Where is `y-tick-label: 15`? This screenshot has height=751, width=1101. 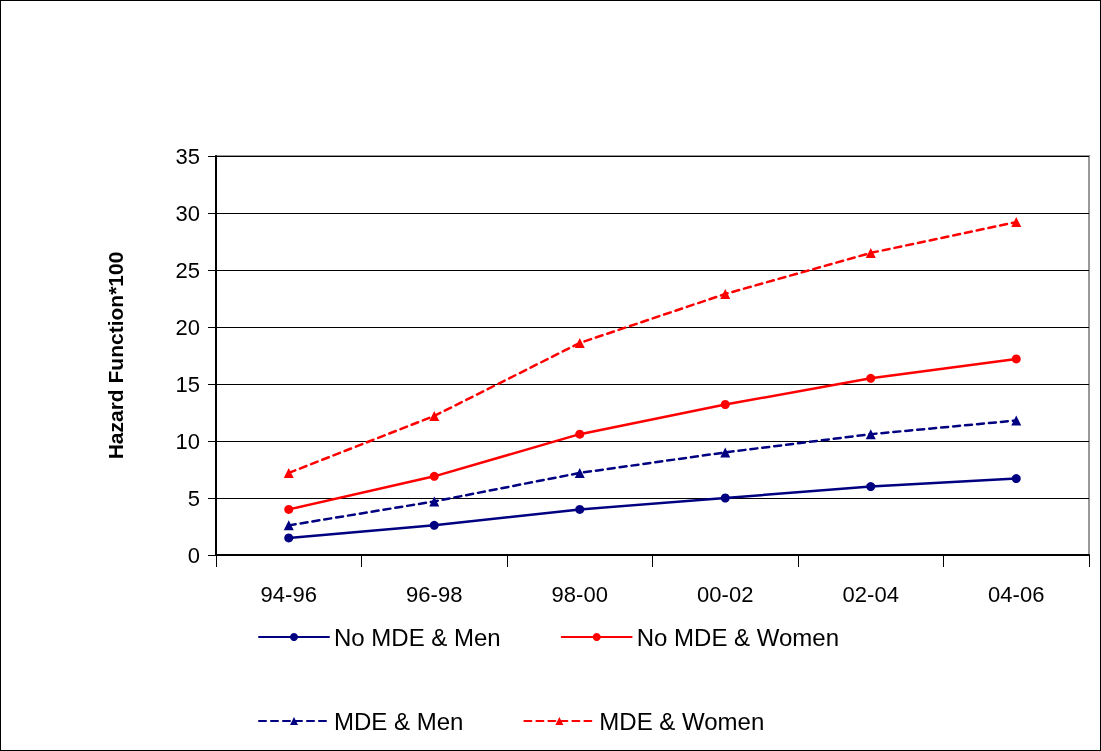 y-tick-label: 15 is located at coordinates (187, 384).